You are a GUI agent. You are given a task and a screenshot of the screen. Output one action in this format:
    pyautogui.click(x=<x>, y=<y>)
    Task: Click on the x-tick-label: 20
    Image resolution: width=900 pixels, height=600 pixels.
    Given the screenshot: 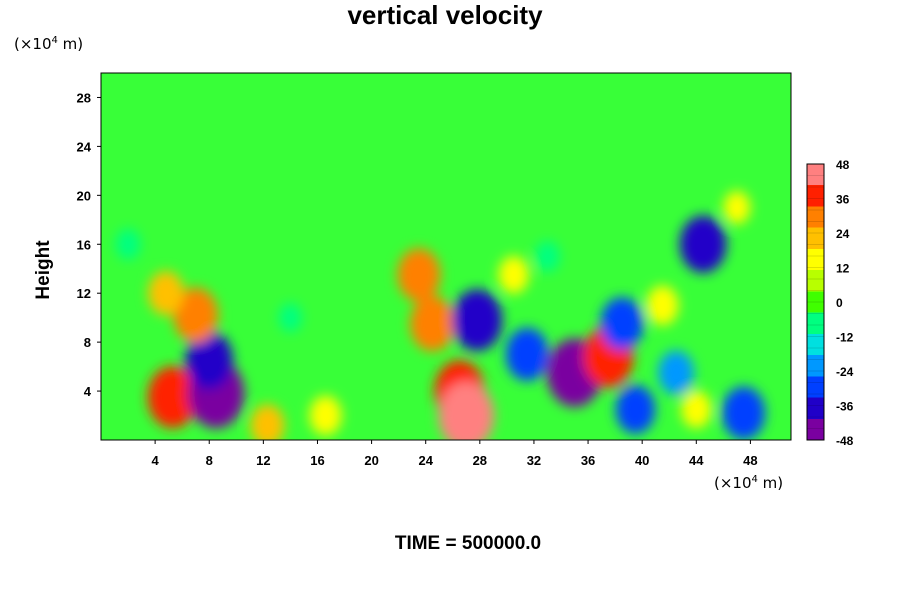 What is the action you would take?
    pyautogui.click(x=371, y=460)
    